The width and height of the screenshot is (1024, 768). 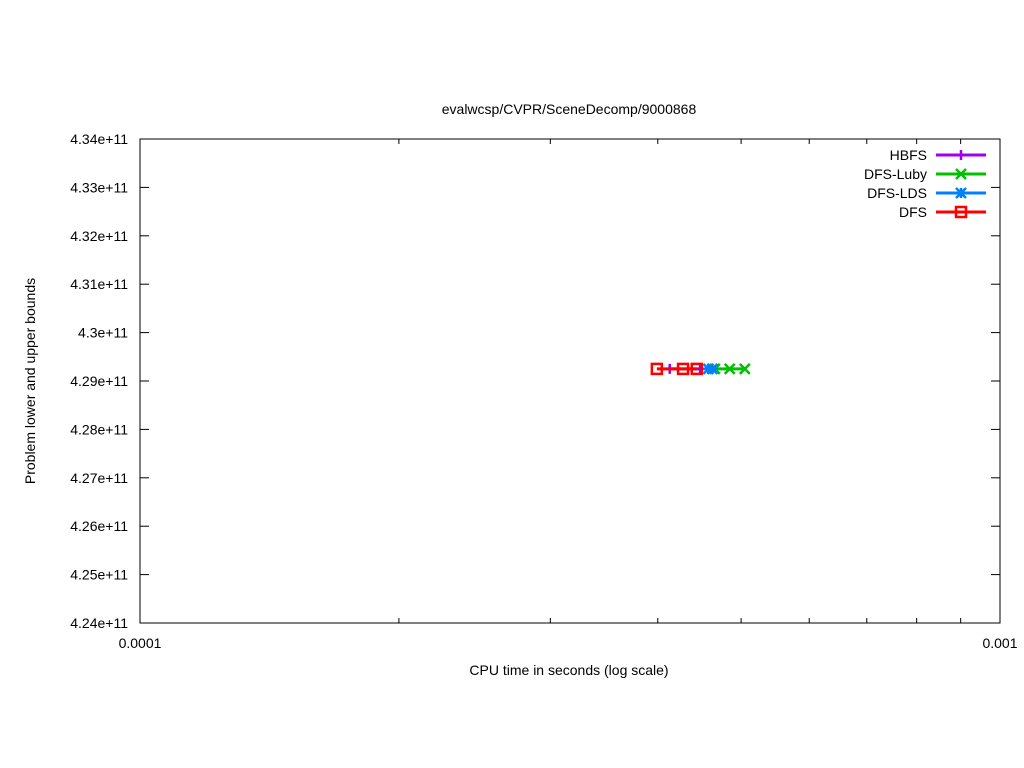 I want to click on legend: HBFS DFS-Luby DFS-LDS DFS, so click(x=925, y=183).